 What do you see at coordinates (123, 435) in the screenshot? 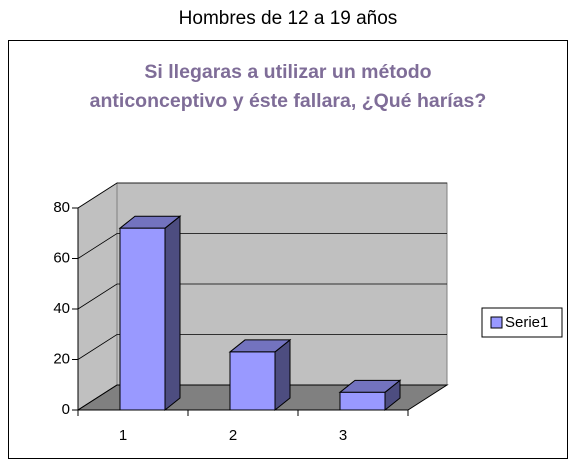
I see `x-tick-label: 1` at bounding box center [123, 435].